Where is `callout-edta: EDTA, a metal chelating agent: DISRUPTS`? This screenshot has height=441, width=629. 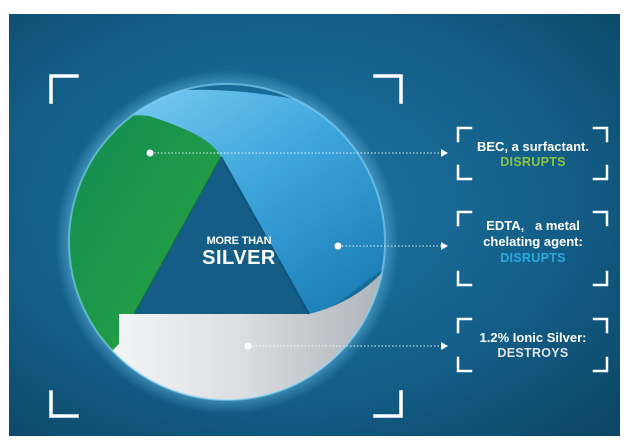 callout-edta: EDTA, a metal chelating agent: DISRUPTS is located at coordinates (533, 242).